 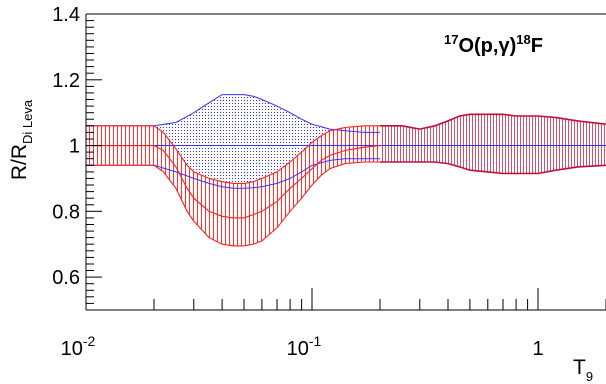 I want to click on y-tick-label: 1.4, so click(x=66, y=15).